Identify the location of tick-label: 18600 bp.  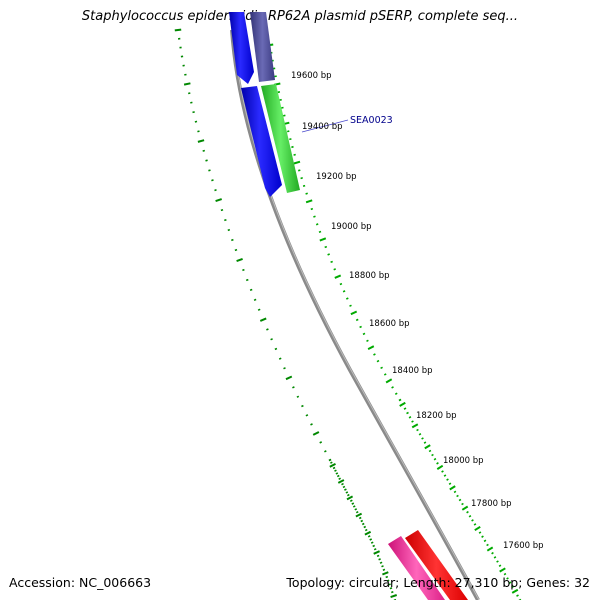
(389, 324).